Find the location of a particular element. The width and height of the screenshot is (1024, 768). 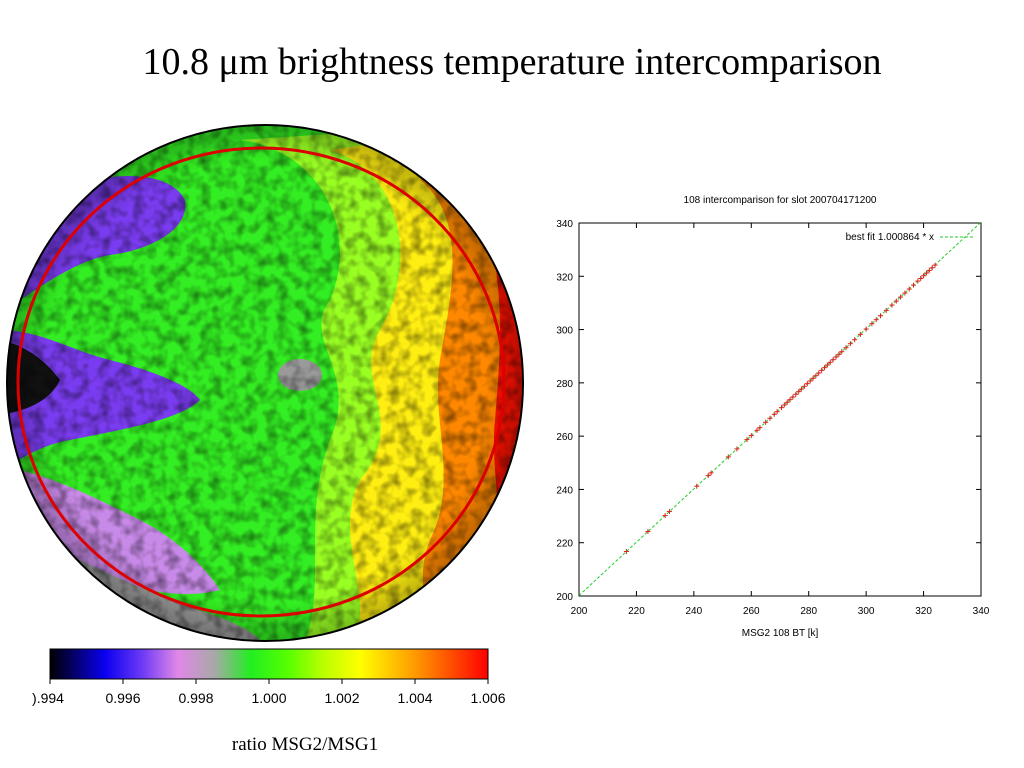

x-tick-label: 280 is located at coordinates (808, 611).